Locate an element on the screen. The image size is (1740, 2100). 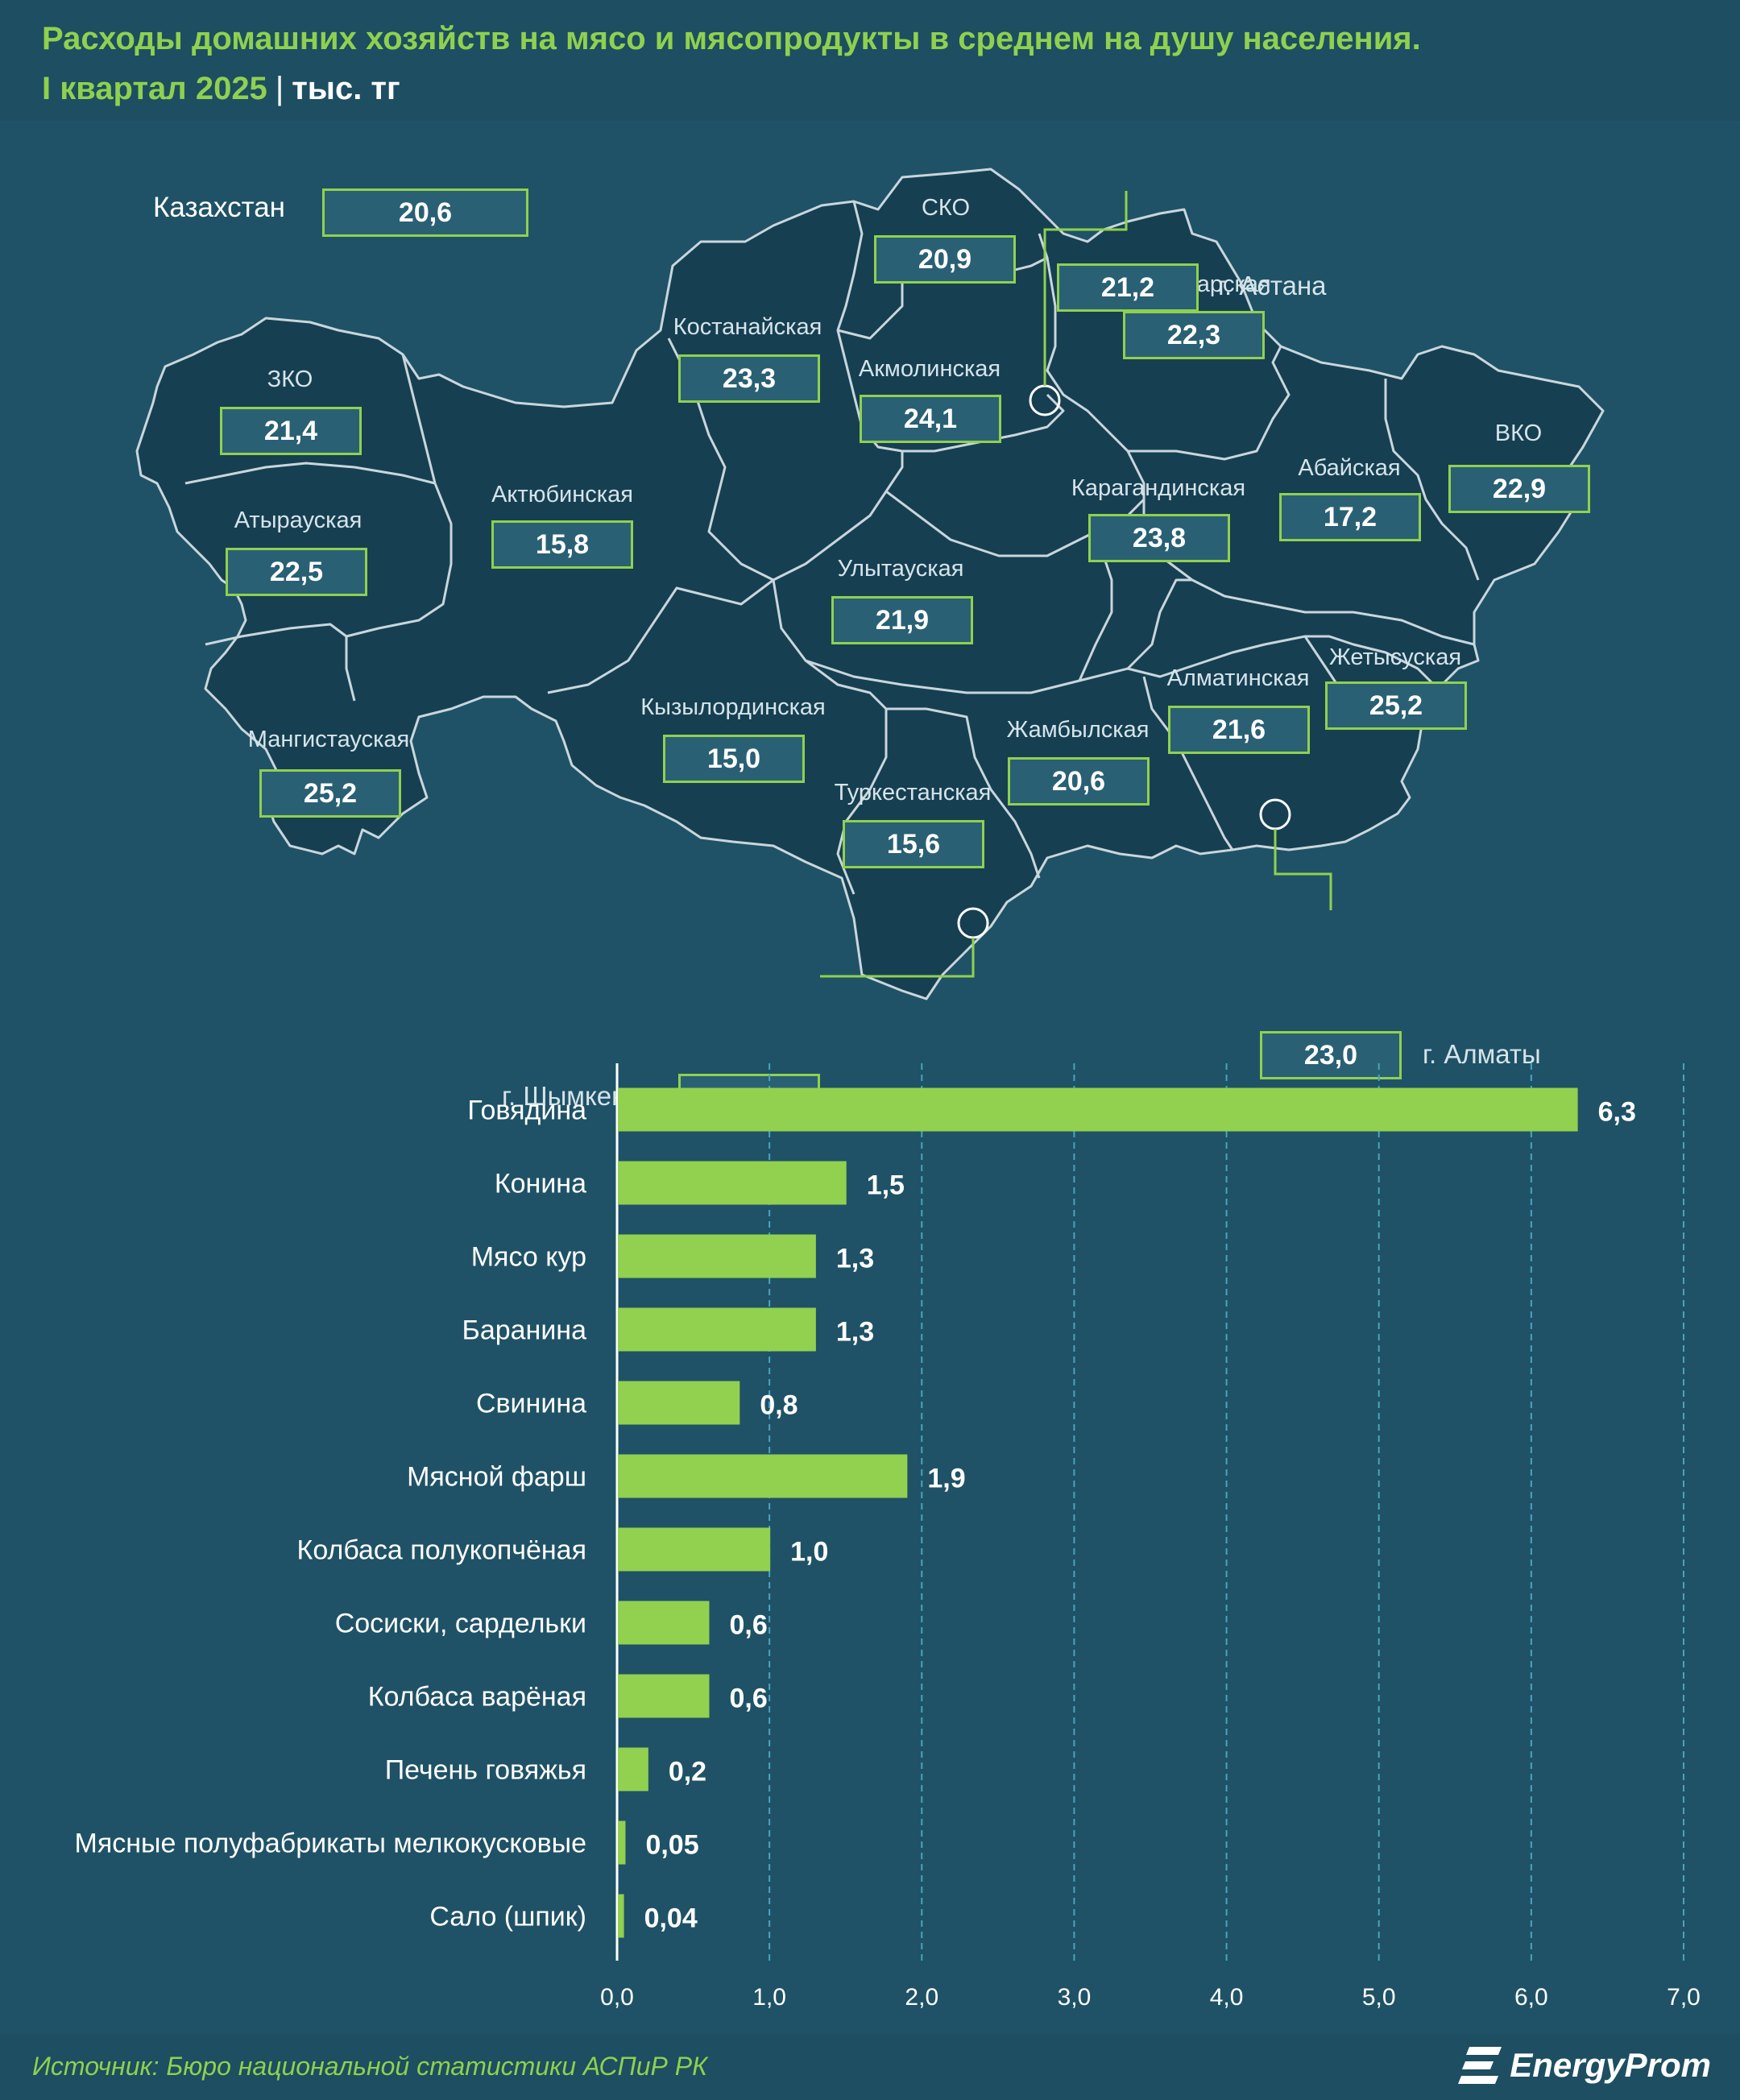
category-label: Колбаса варёная is located at coordinates (477, 1697).